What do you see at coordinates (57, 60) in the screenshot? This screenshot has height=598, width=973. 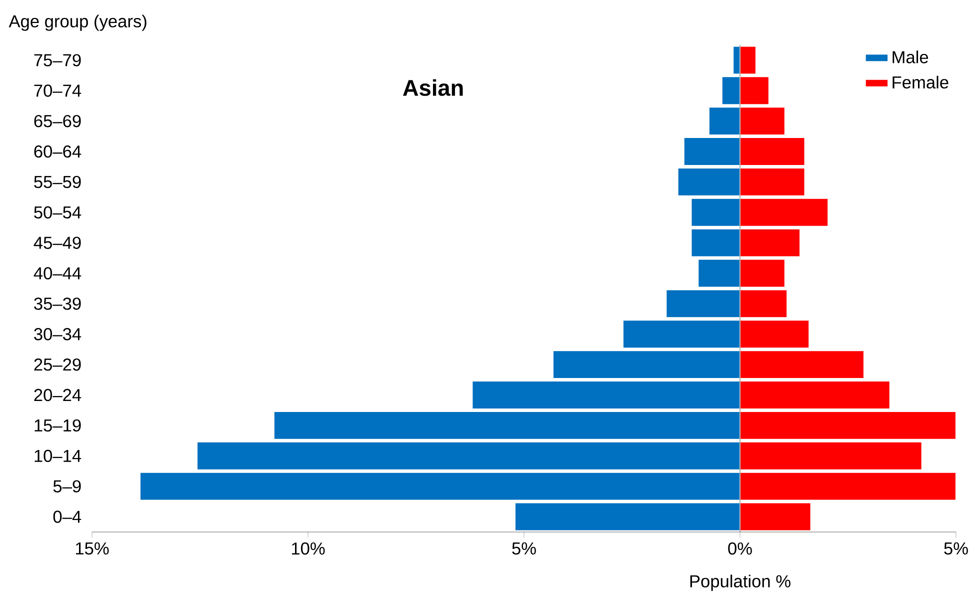 I see `y-tick-label: 75–79` at bounding box center [57, 60].